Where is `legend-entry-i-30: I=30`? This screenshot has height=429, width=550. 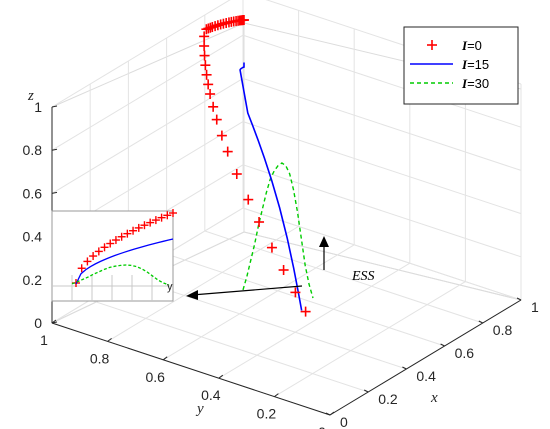 legend-entry-i-30: I=30 is located at coordinates (449, 83).